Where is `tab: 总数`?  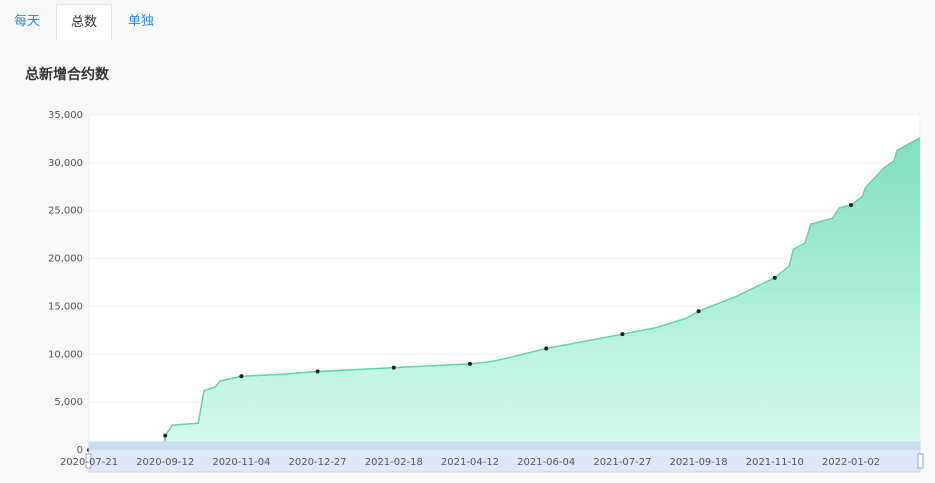 tab: 总数 is located at coordinates (84, 22).